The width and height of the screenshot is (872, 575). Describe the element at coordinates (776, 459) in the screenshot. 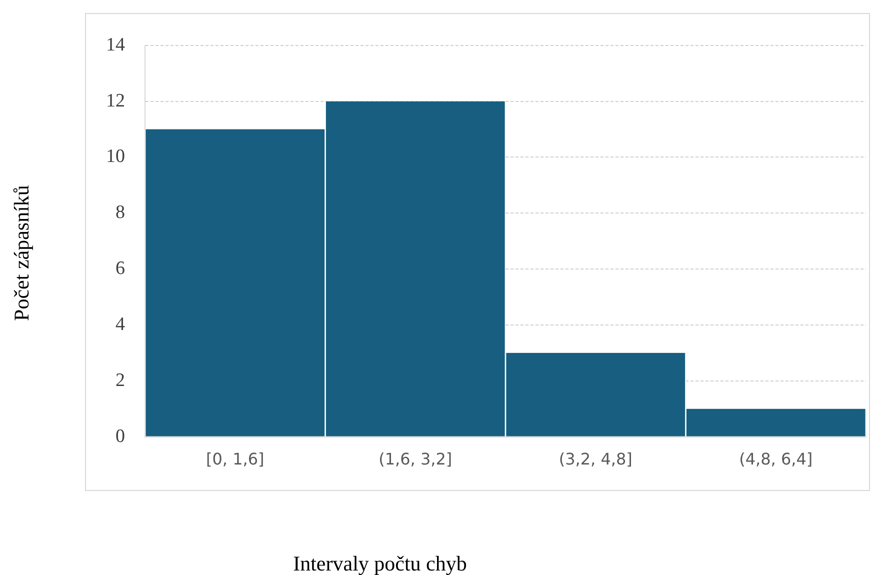

I see `x-tick-label: (4,8, 6,4]` at that location.